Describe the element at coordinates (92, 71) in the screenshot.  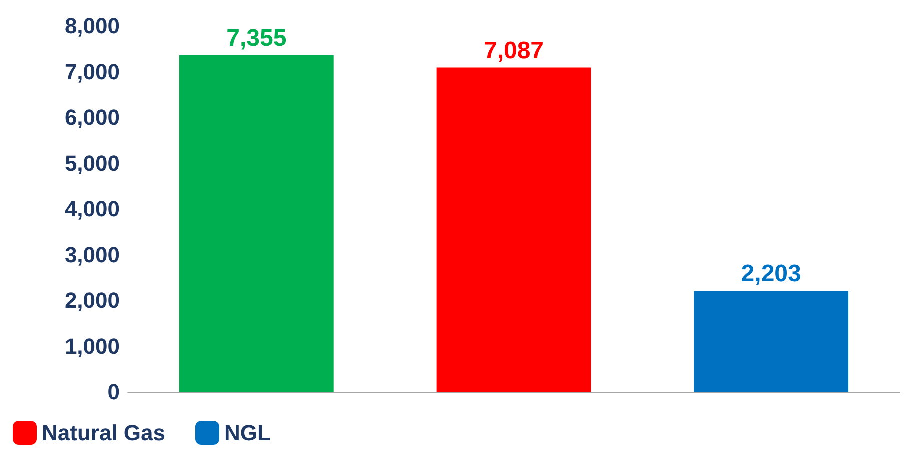
I see `y-tick-label: 7,000` at that location.